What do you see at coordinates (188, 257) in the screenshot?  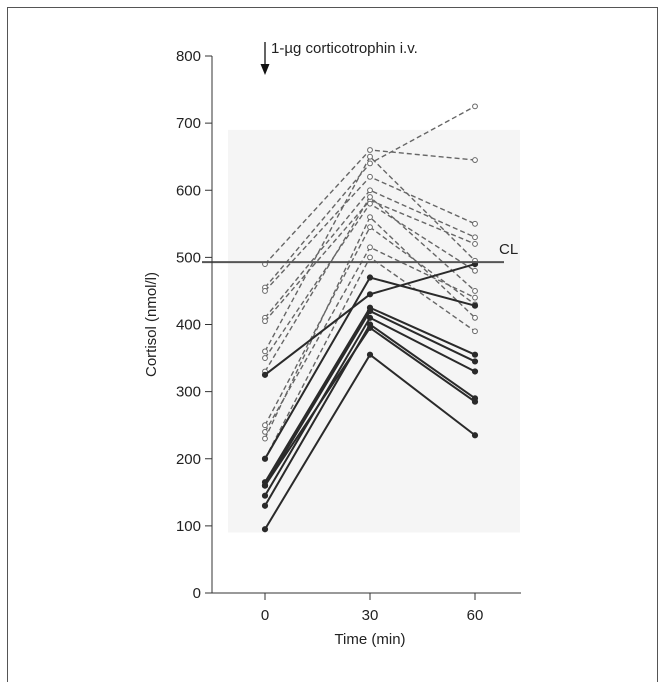 I see `y-tick-label: 500` at bounding box center [188, 257].